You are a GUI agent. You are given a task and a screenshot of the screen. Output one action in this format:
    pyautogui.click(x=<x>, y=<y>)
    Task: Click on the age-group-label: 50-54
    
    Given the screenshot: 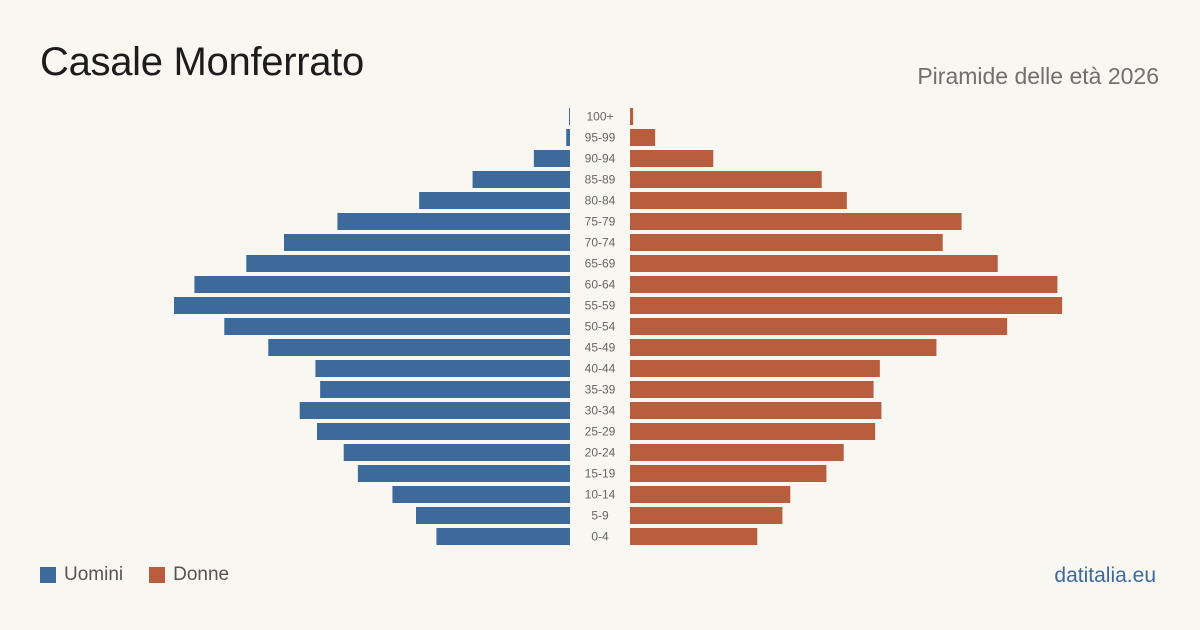 What is the action you would take?
    pyautogui.click(x=600, y=327)
    